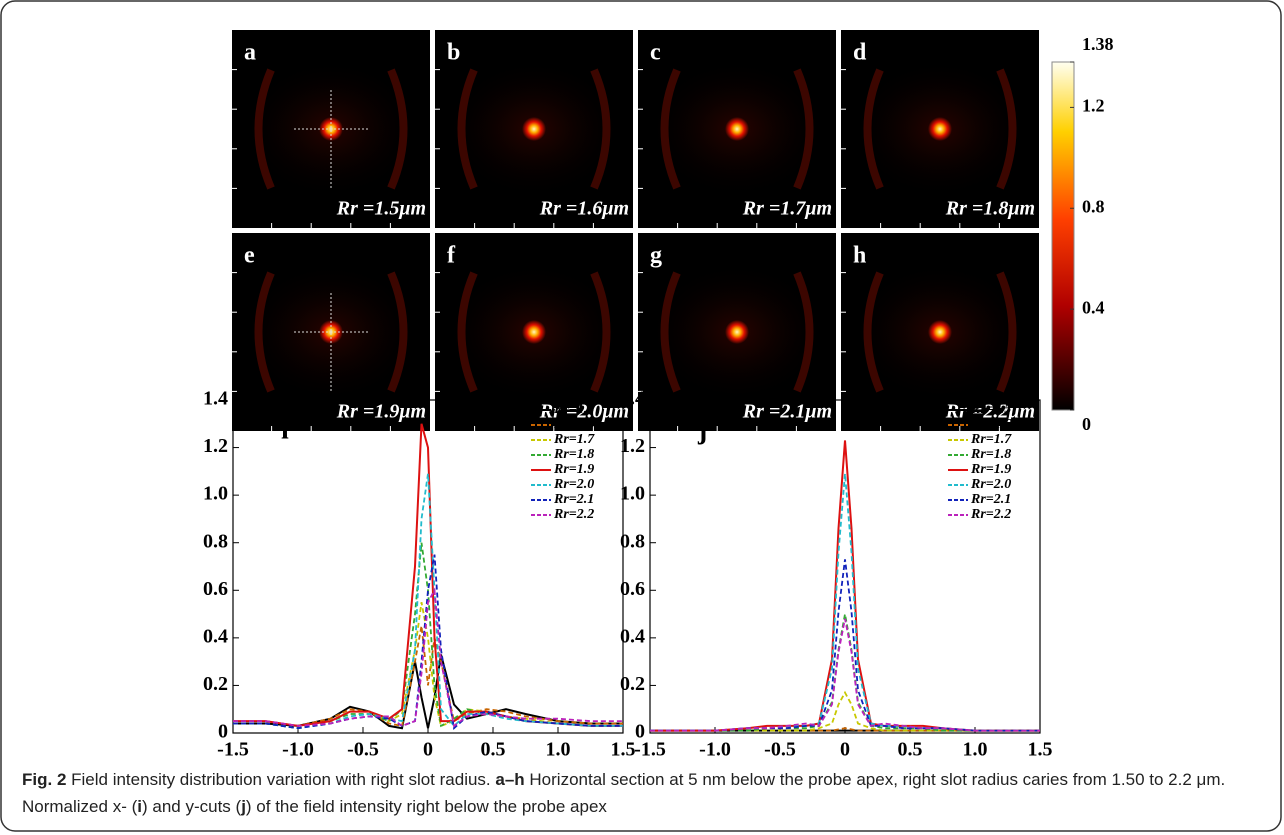  What do you see at coordinates (584, 209) in the screenshot?
I see `panel-annotation: Rr =1.6μm` at bounding box center [584, 209].